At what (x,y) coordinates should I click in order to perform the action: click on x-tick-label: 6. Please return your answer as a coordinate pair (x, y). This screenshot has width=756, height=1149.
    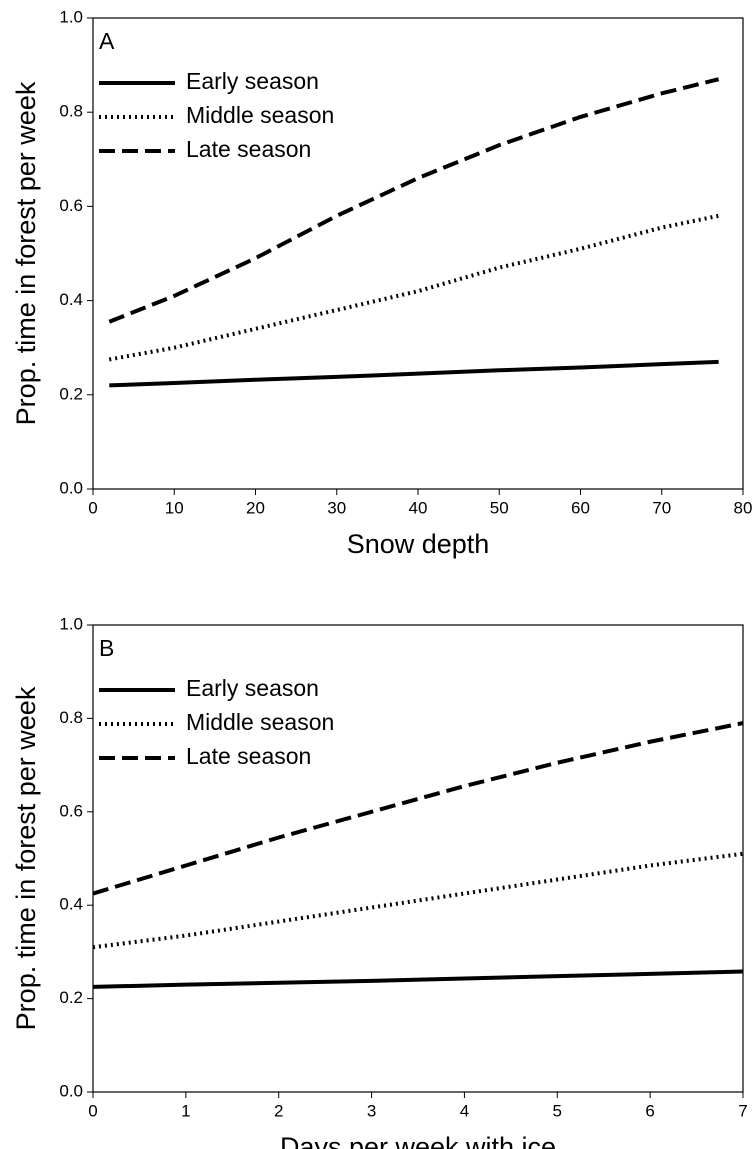
    Looking at the image, I should click on (649, 1110).